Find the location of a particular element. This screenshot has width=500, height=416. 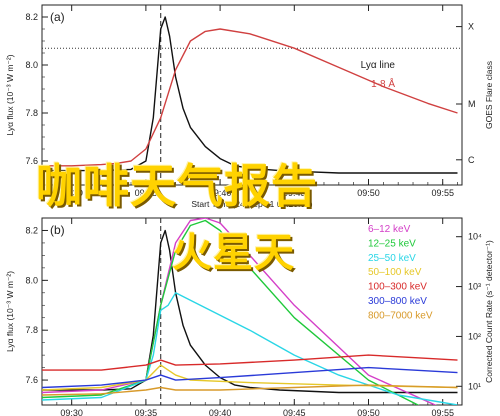

legend-entry: 12–25 keV is located at coordinates (392, 243).